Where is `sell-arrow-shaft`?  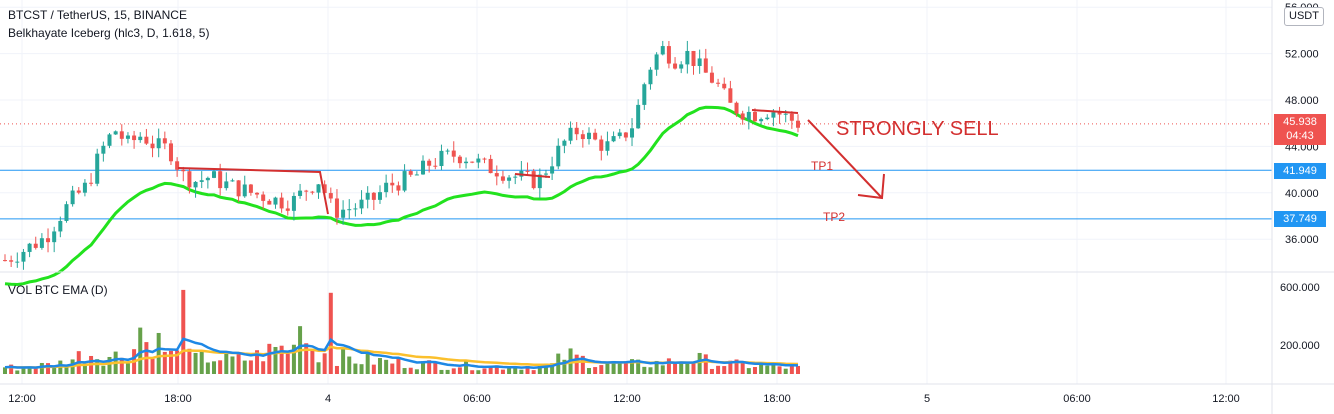 sell-arrow-shaft is located at coordinates (845, 159).